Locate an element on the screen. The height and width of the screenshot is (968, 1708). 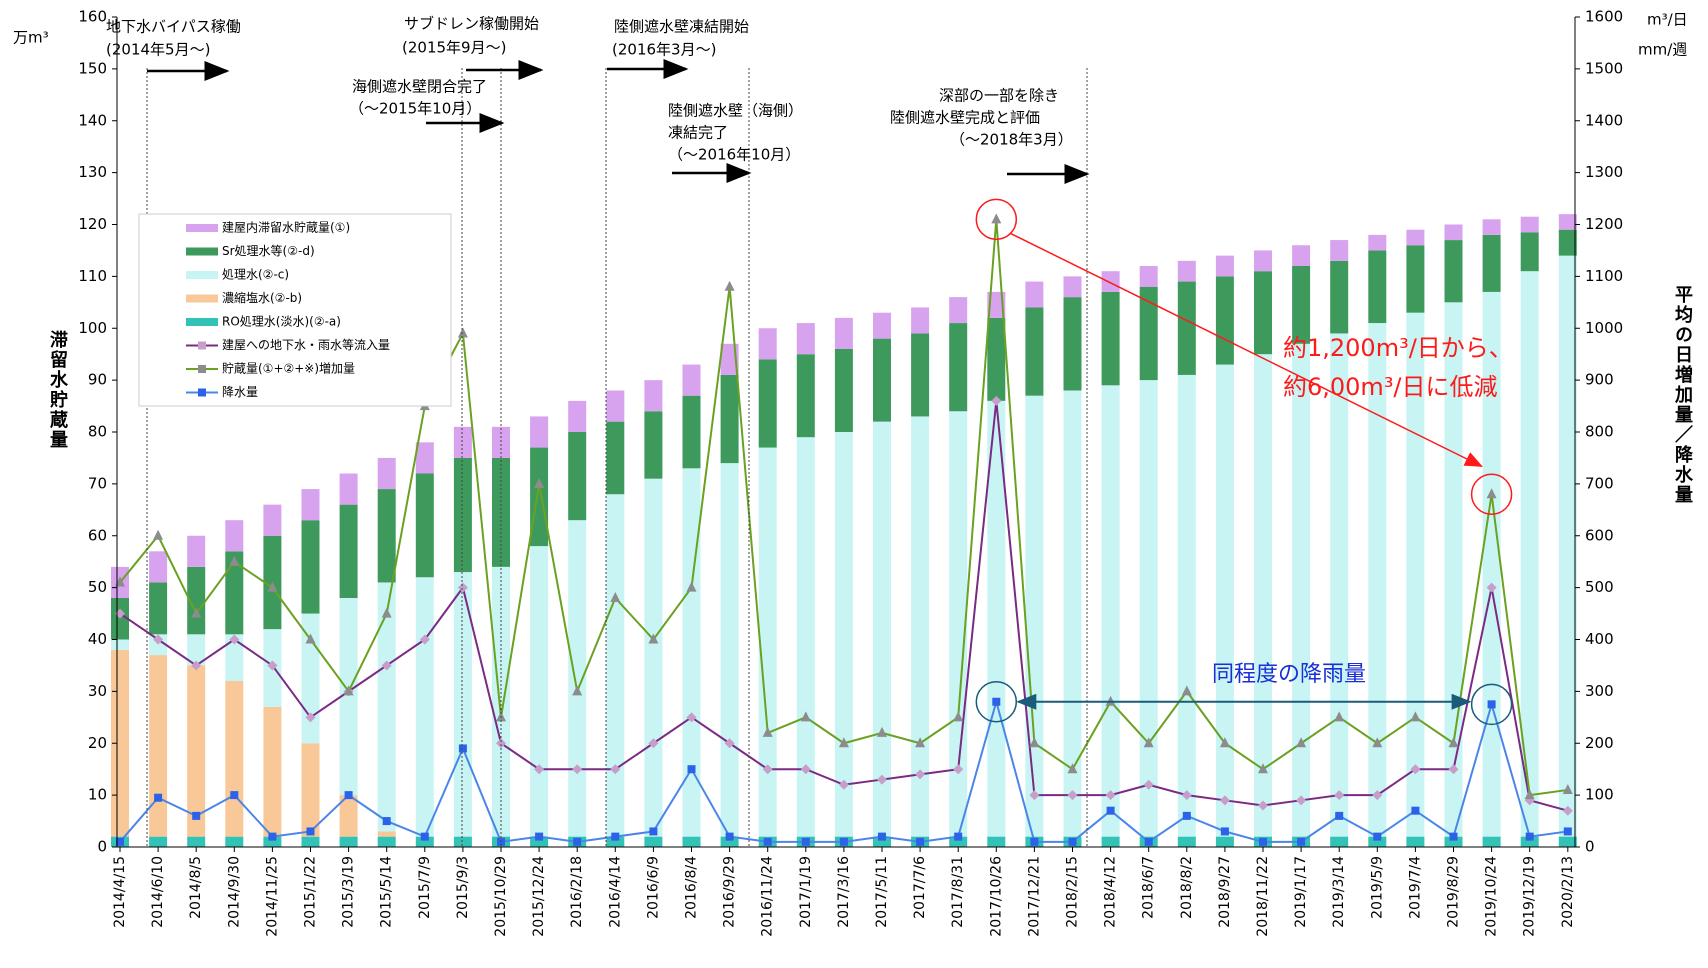
y-tick-label: 20 is located at coordinates (97, 743).